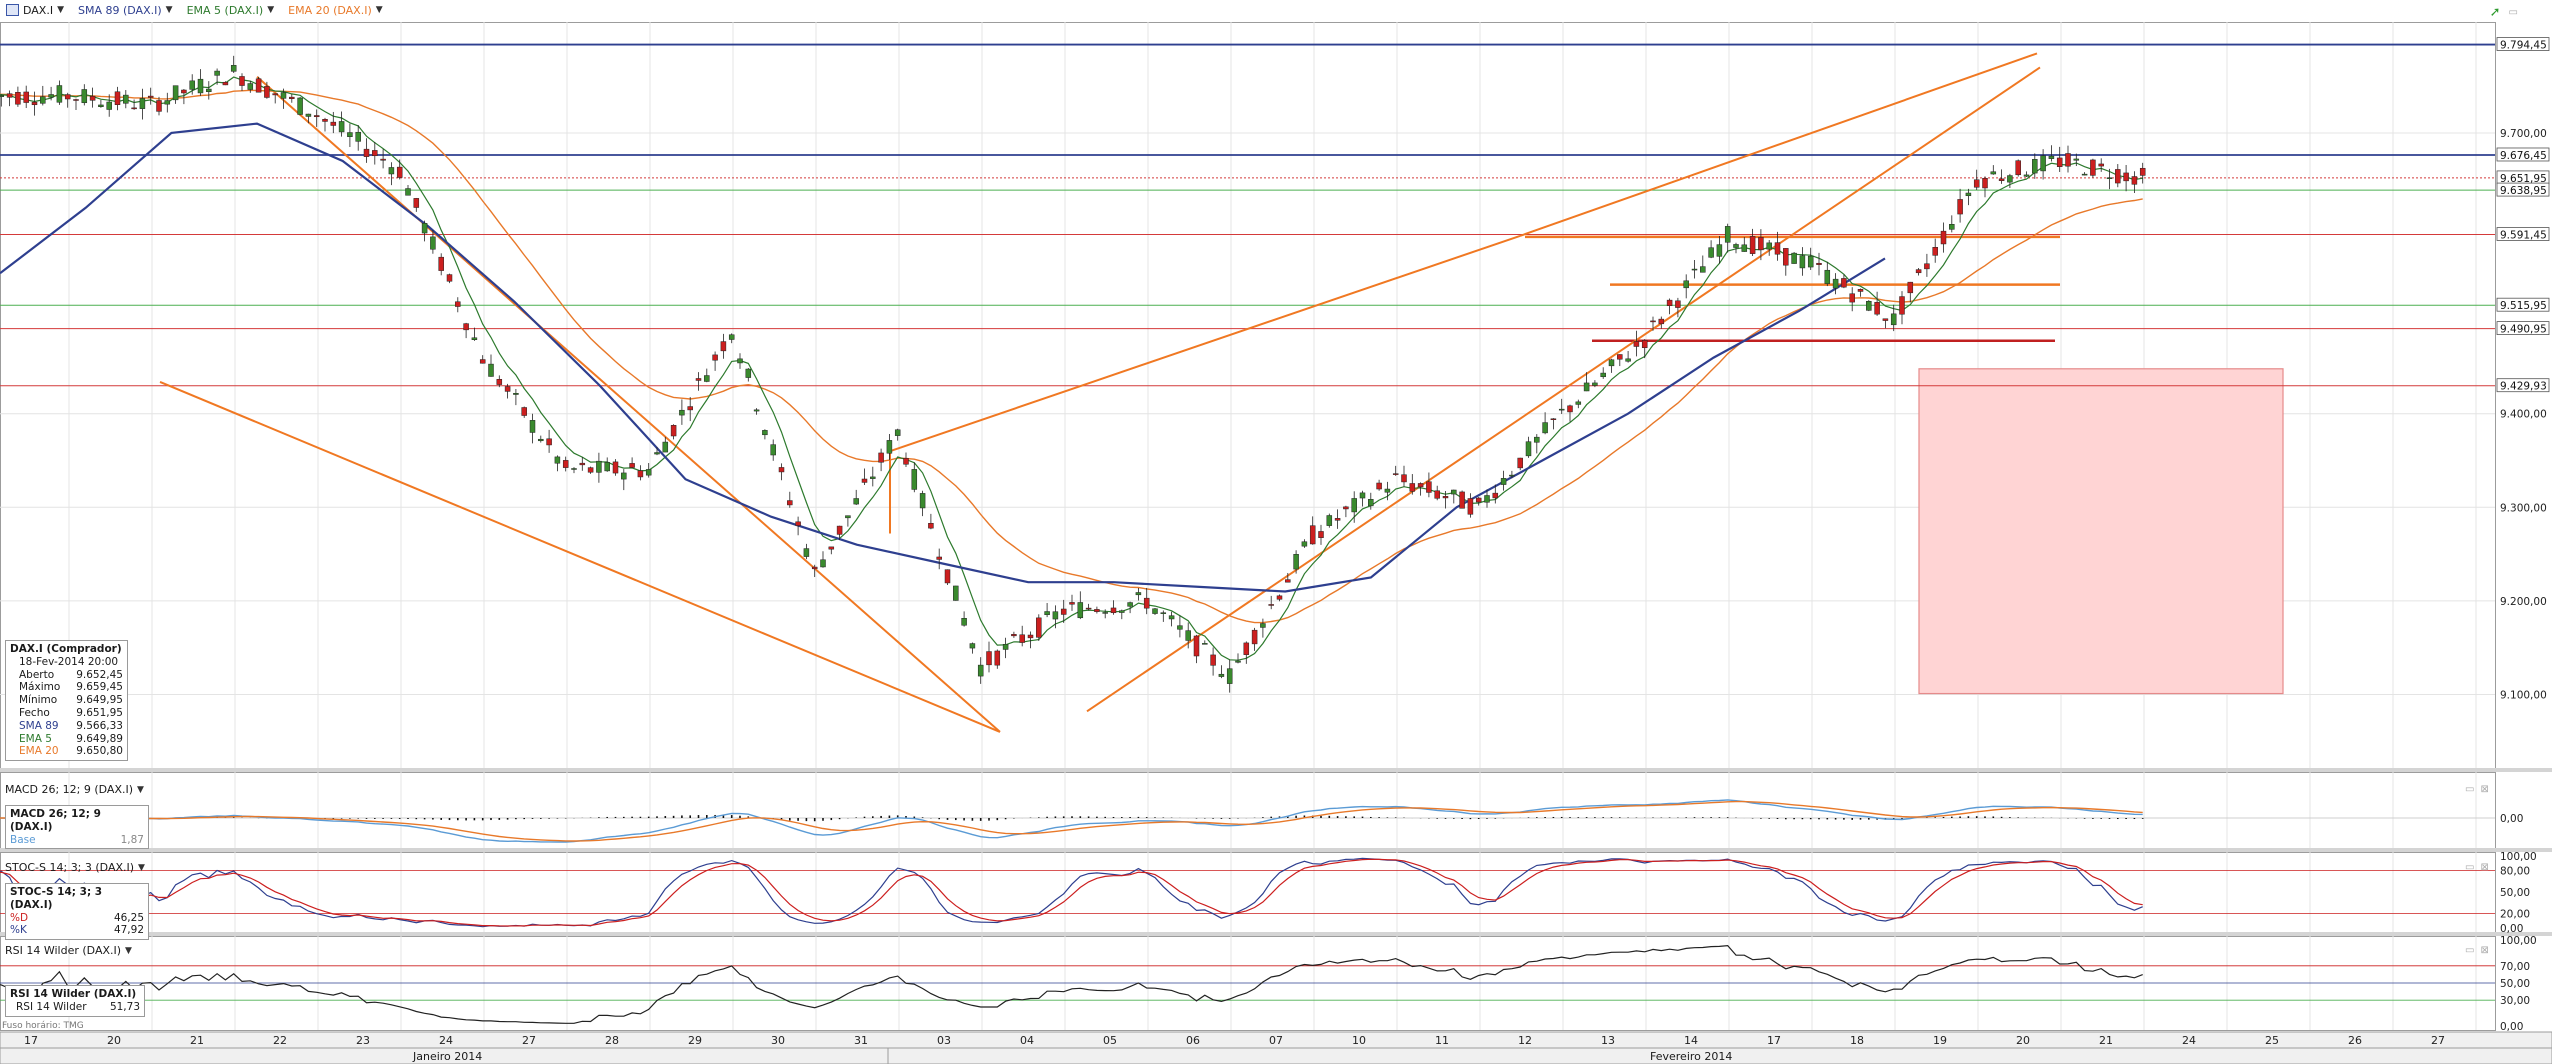 The image size is (2552, 1064). I want to click on month-axis-band, so click(1276, 1055).